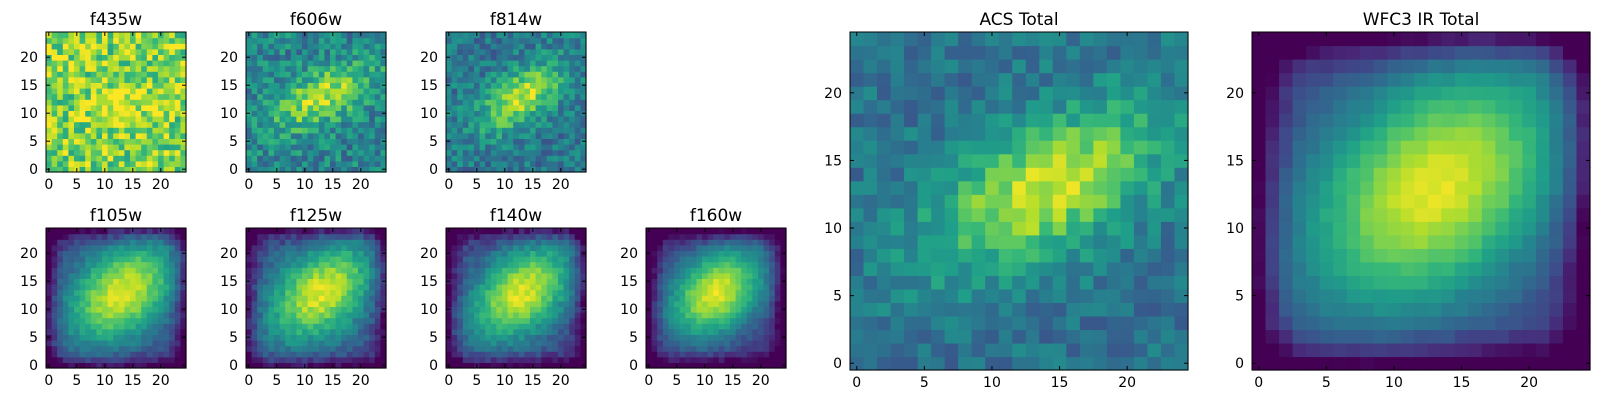  Describe the element at coordinates (233, 366) in the screenshot. I see `y-tick-label: 0` at that location.